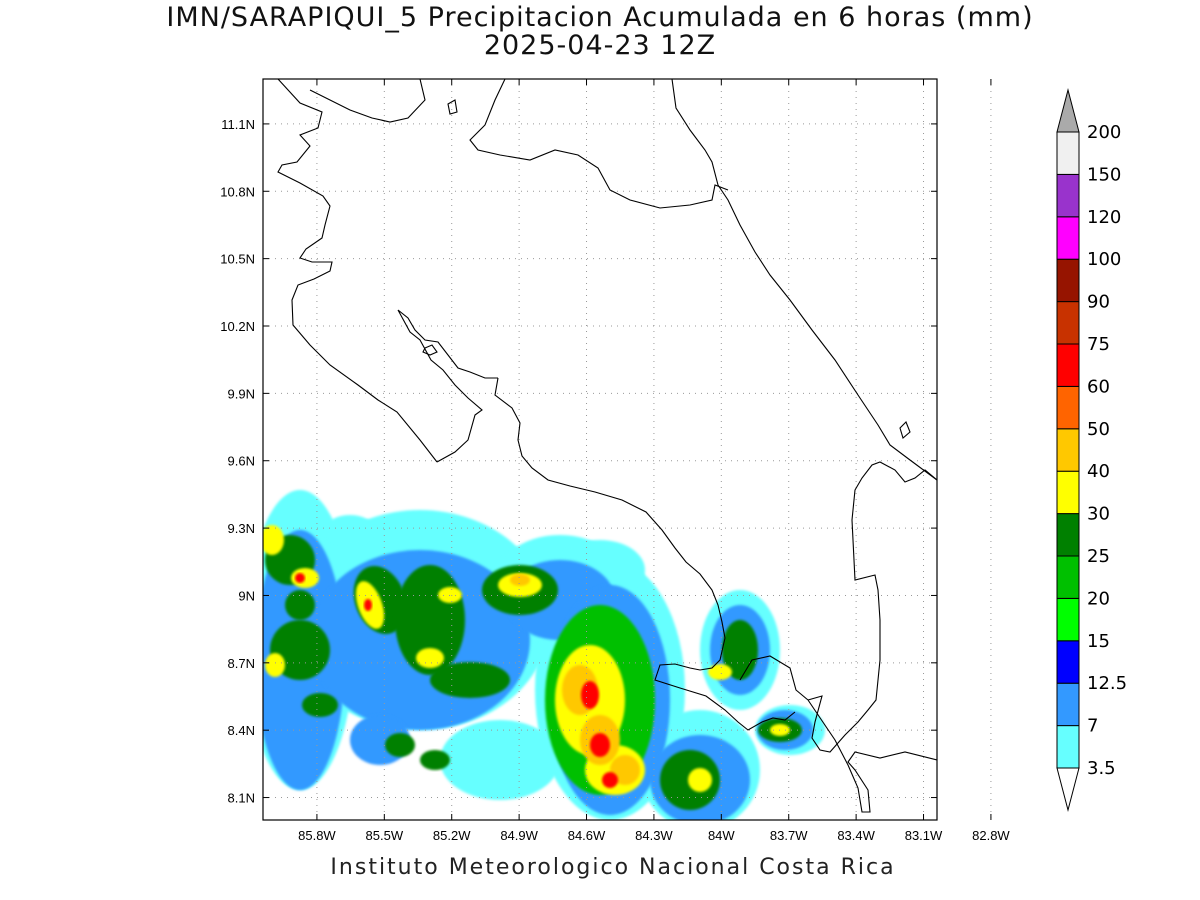  Describe the element at coordinates (452, 835) in the screenshot. I see `lon-tick-label: 85.2W` at that location.